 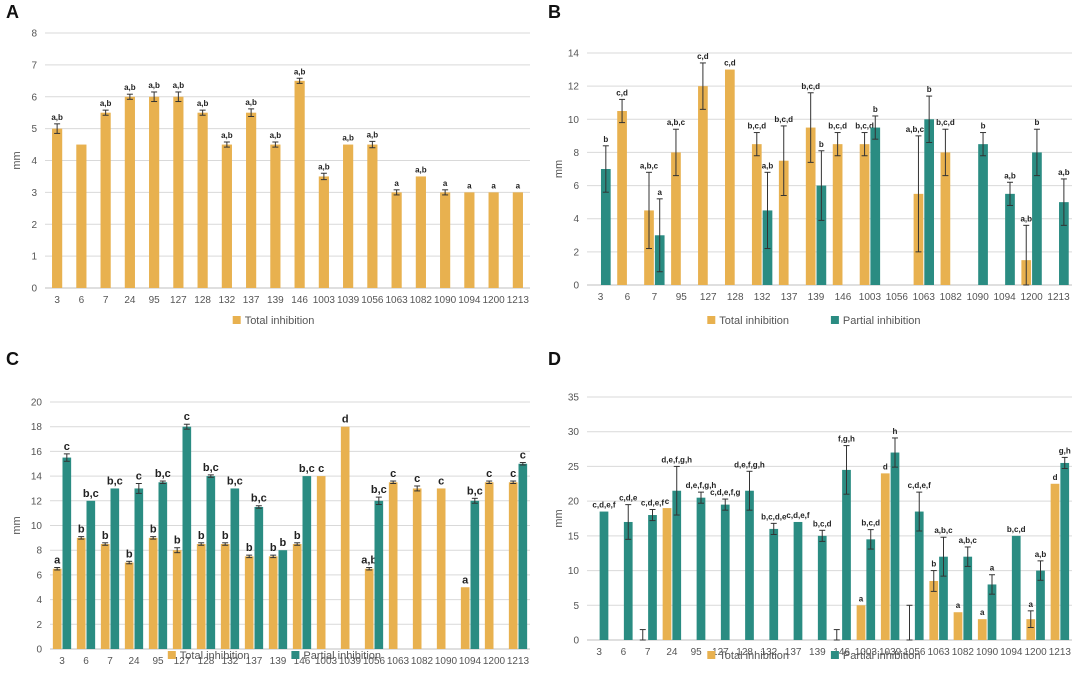 What do you see at coordinates (789, 297) in the screenshot?
I see `x-tick-label: 137` at bounding box center [789, 297].